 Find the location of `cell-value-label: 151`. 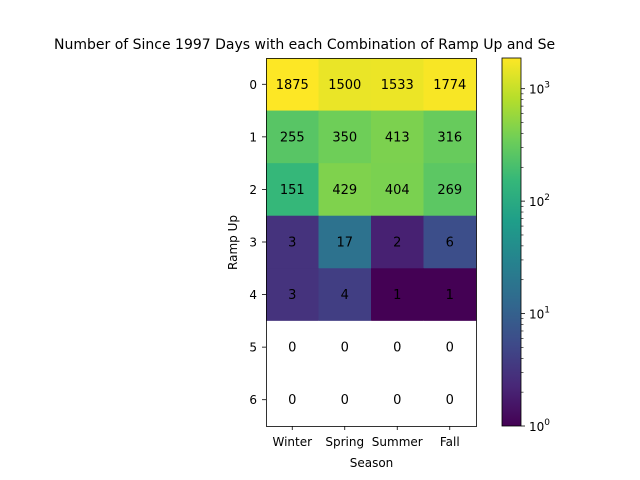

cell-value-label: 151 is located at coordinates (292, 190).